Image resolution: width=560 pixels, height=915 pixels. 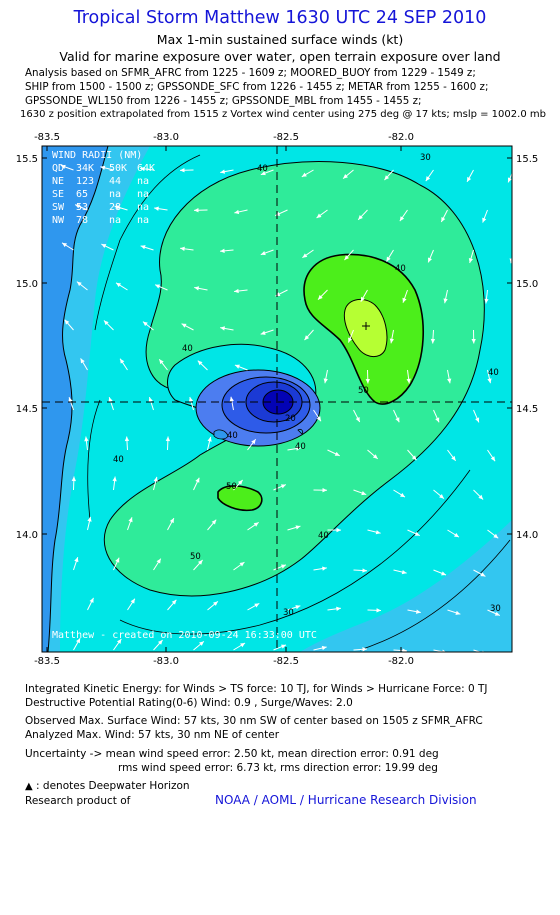 I want to click on map-subtitle-winds: Max 1-min sustained surface winds (kt), so click(x=280, y=39).